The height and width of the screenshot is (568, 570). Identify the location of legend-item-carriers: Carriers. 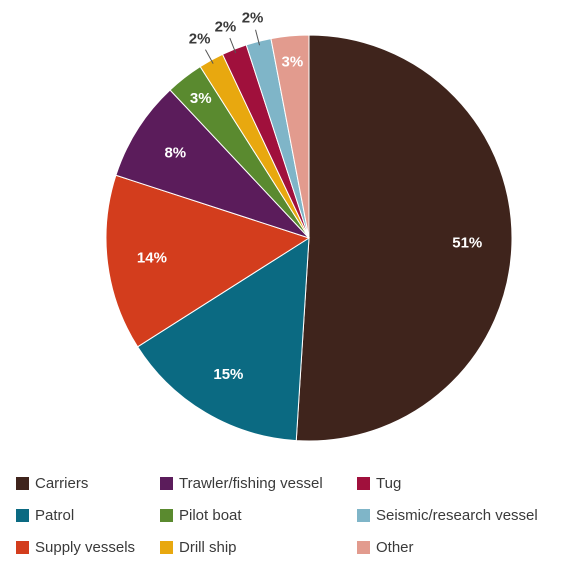
(52, 483).